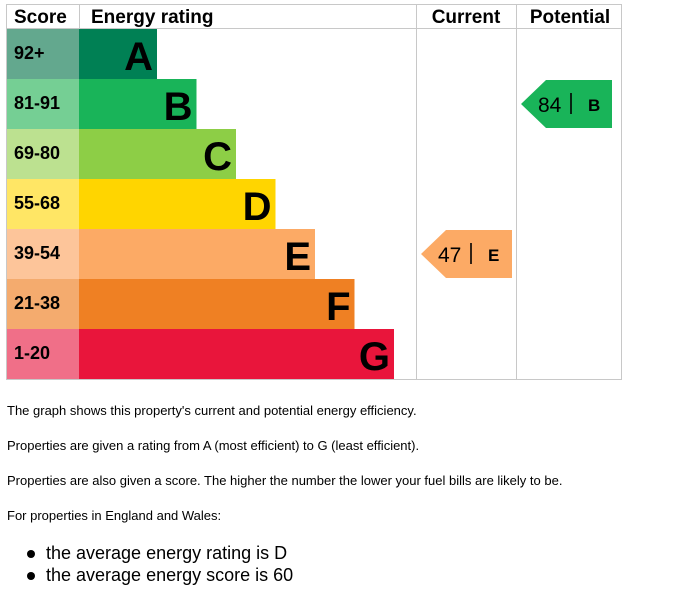  Describe the element at coordinates (114, 515) in the screenshot. I see `notes-line-england-wales: For properties in England and Wales:` at that location.